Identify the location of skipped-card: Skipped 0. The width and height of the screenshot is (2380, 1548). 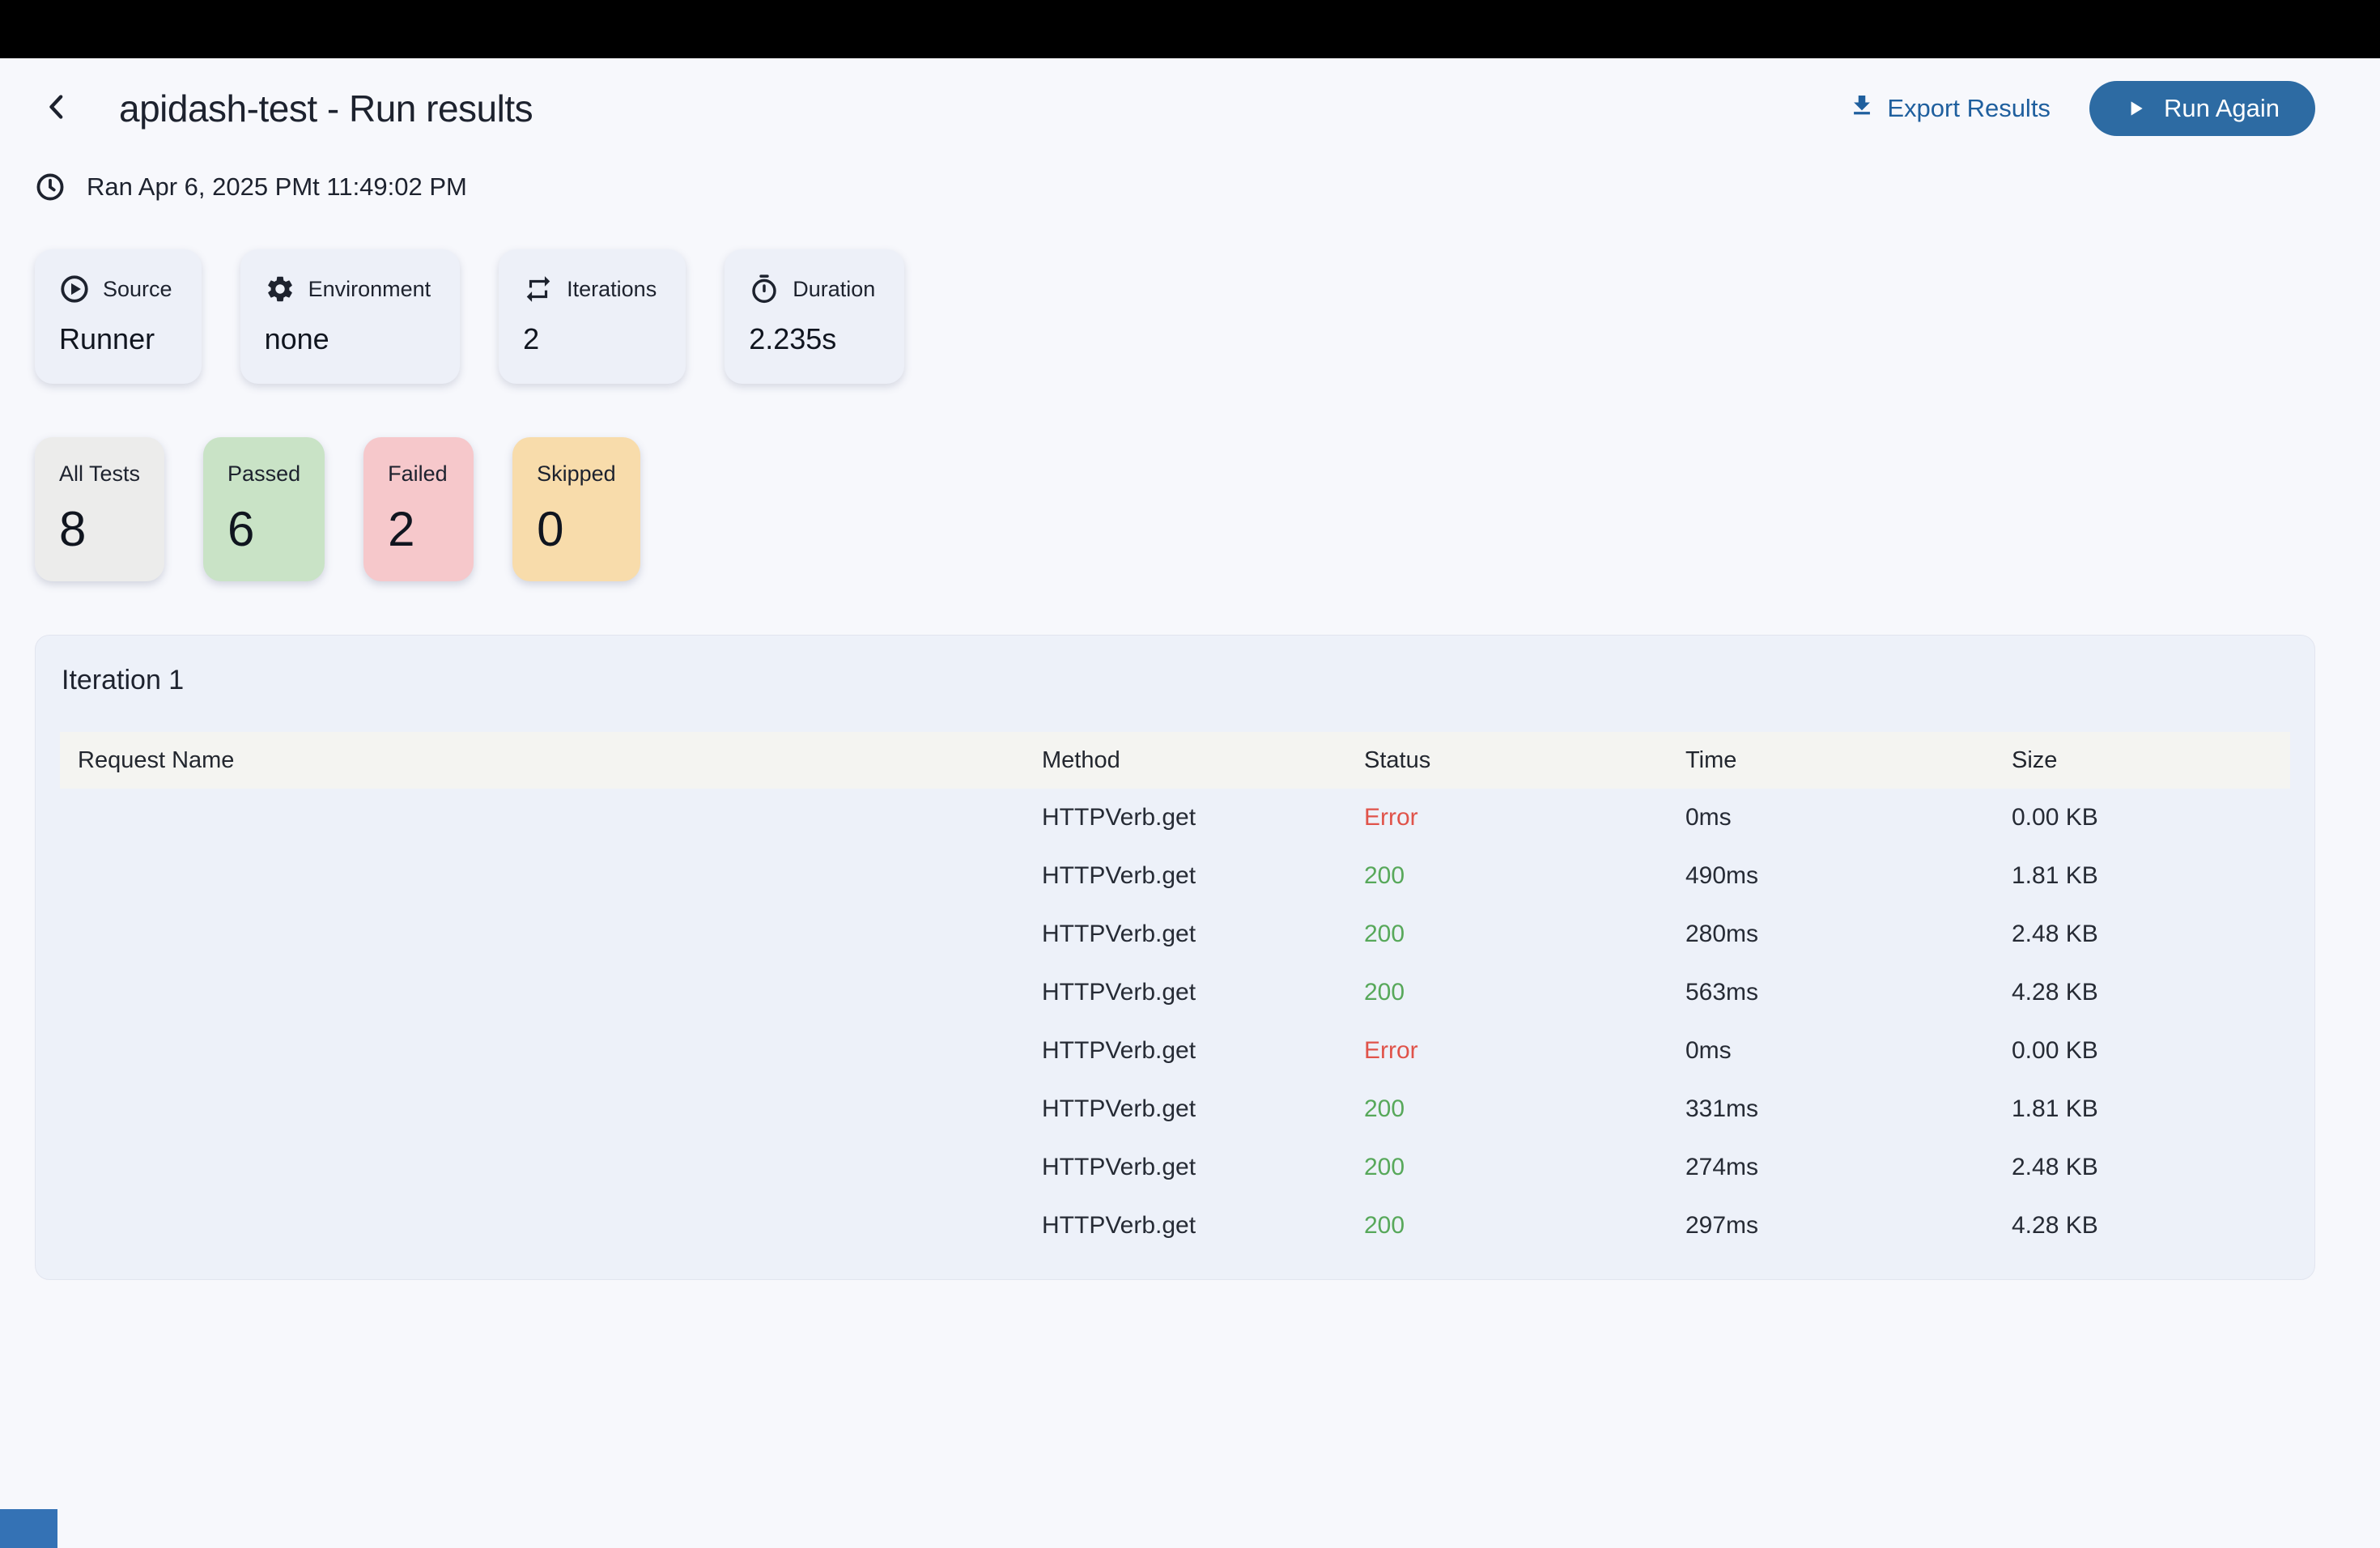
(576, 509).